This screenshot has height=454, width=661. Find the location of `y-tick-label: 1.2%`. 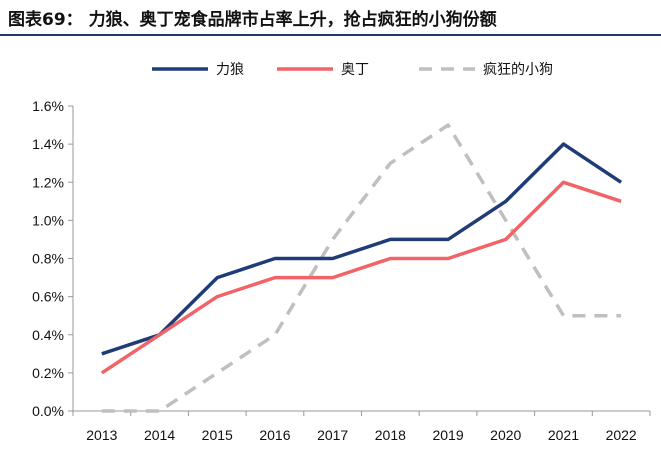

y-tick-label: 1.2% is located at coordinates (48, 182).